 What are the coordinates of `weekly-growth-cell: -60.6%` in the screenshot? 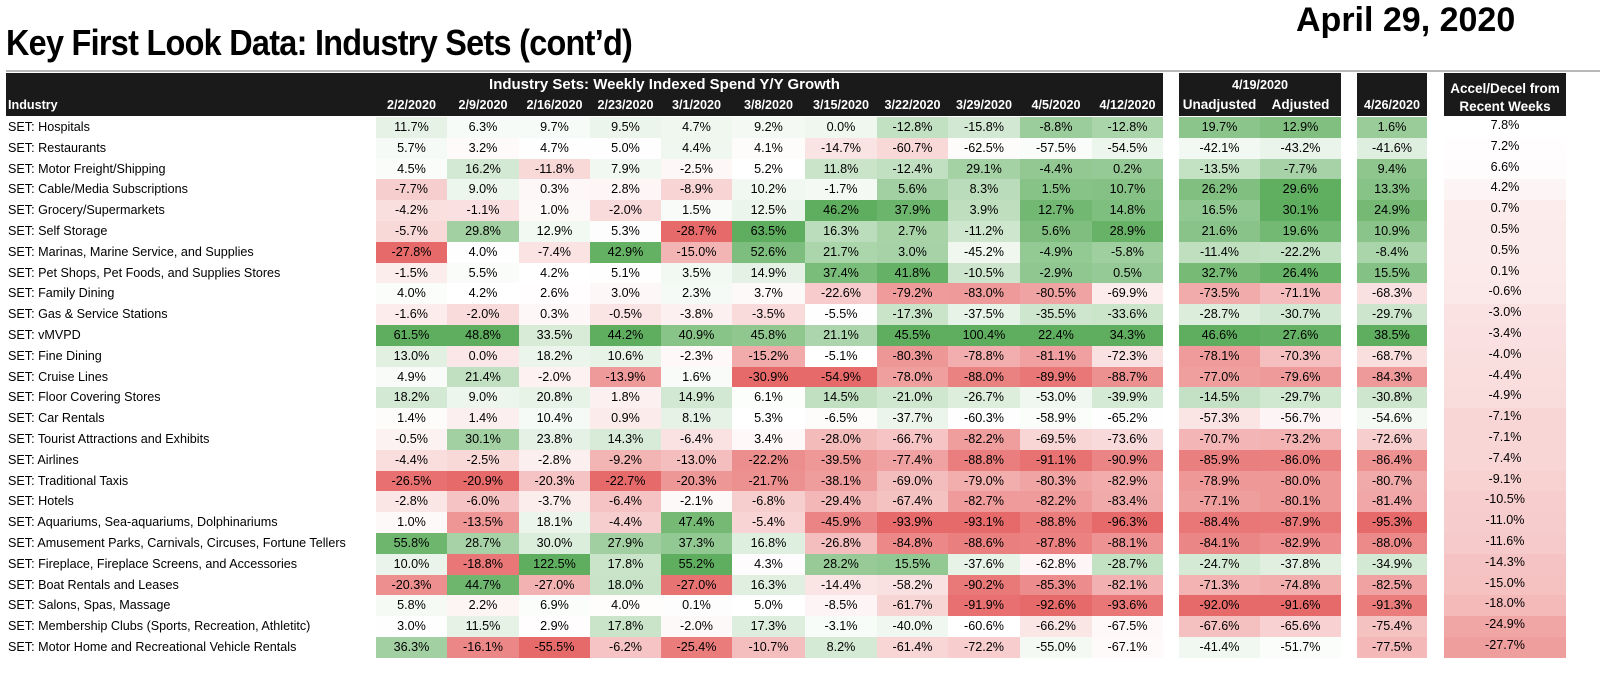 It's located at (984, 626).